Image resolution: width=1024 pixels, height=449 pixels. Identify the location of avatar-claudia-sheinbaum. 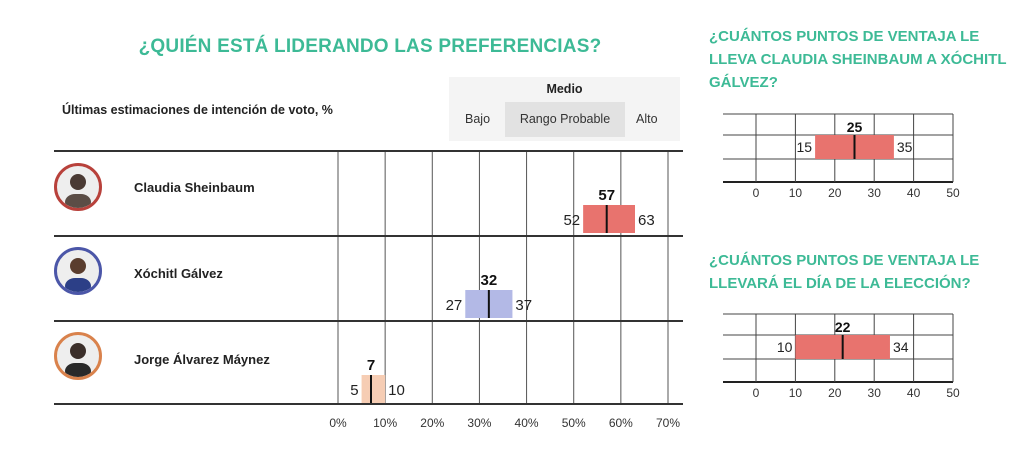
(78, 187).